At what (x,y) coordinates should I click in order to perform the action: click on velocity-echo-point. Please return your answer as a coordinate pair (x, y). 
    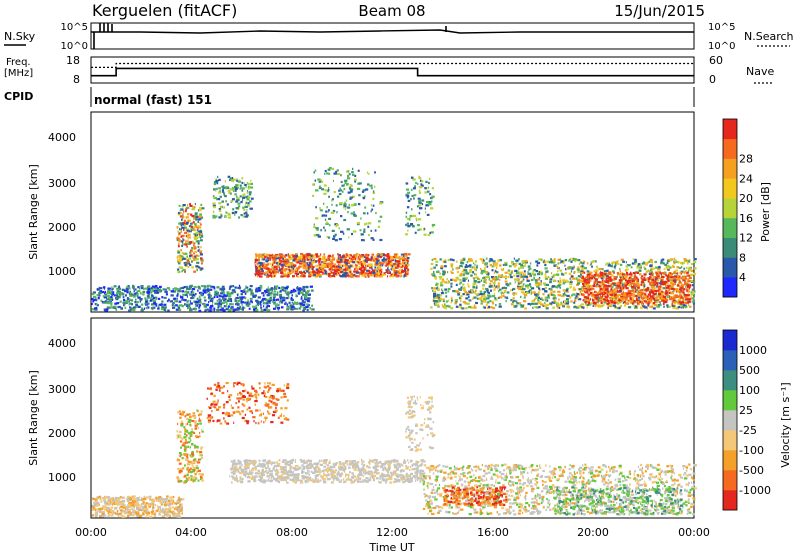
    Looking at the image, I should click on (125, 508).